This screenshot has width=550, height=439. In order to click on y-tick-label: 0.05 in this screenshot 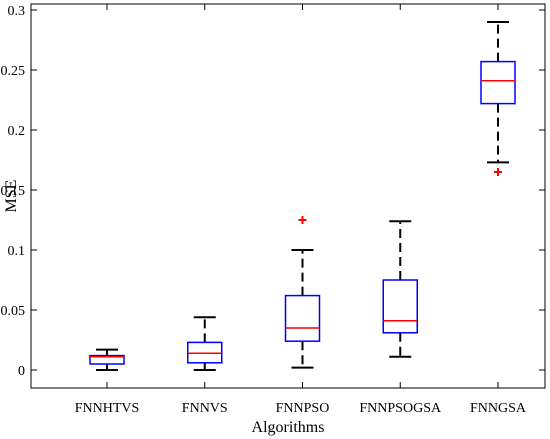, I will do `click(13, 311)`.